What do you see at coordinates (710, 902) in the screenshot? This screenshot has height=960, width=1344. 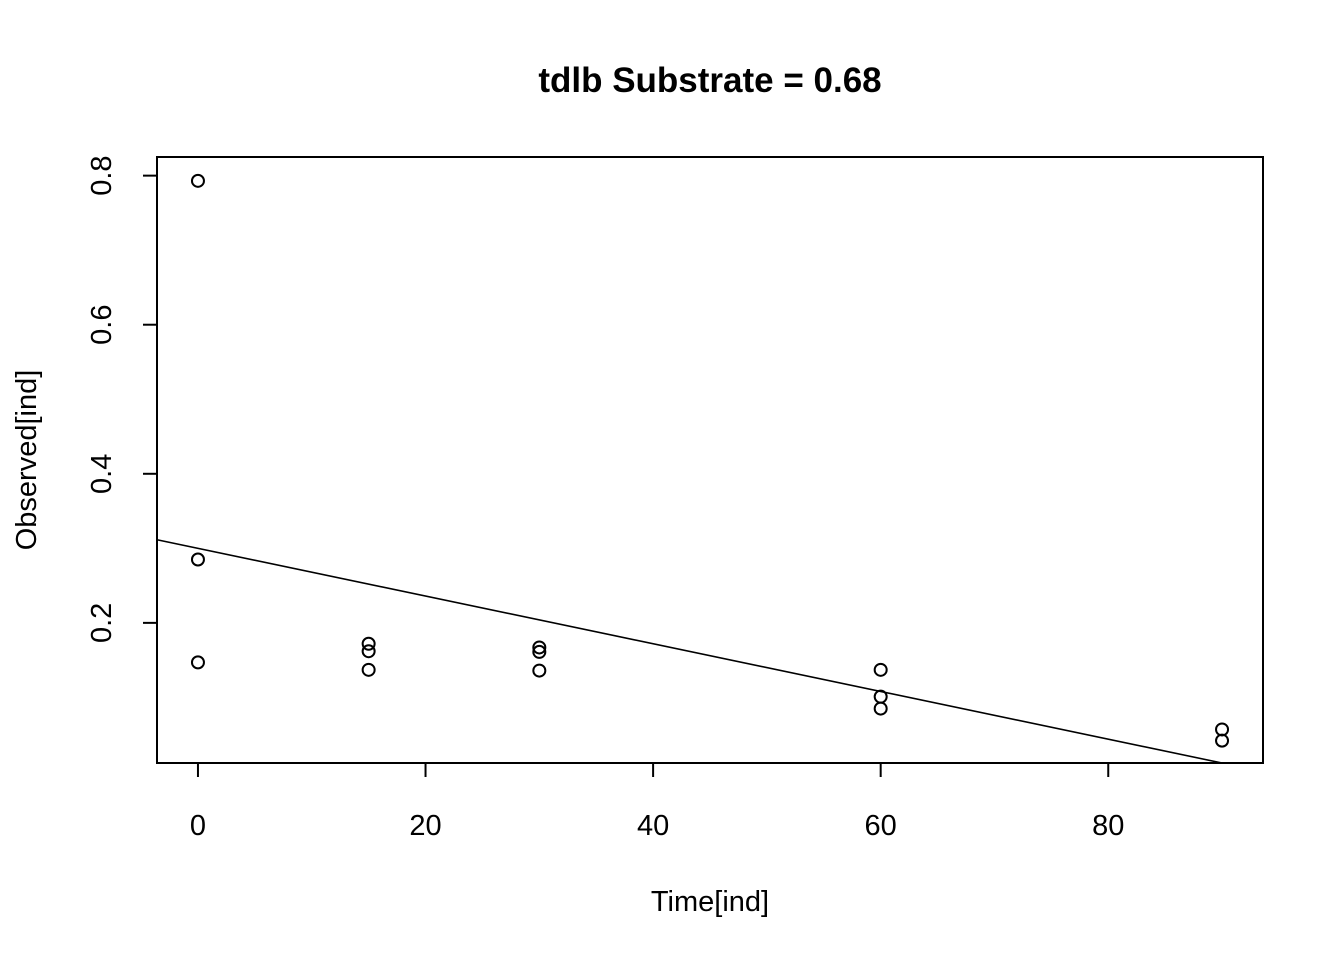 I see `x-axis-label: Time[ind]` at bounding box center [710, 902].